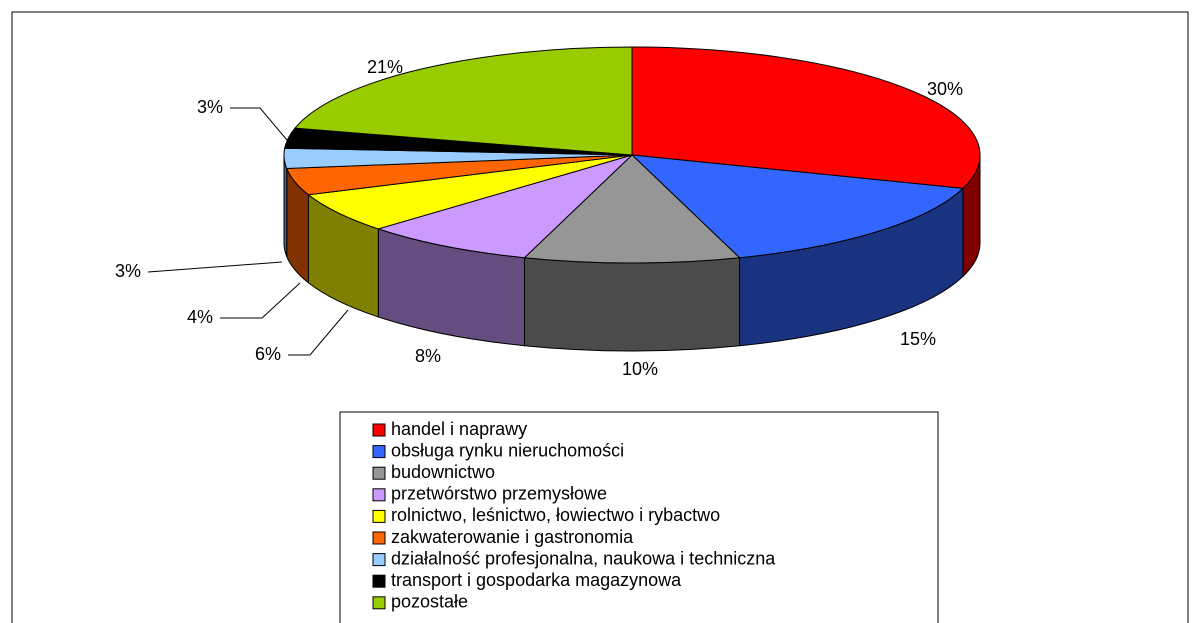  I want to click on data-label: 8%, so click(428, 356).